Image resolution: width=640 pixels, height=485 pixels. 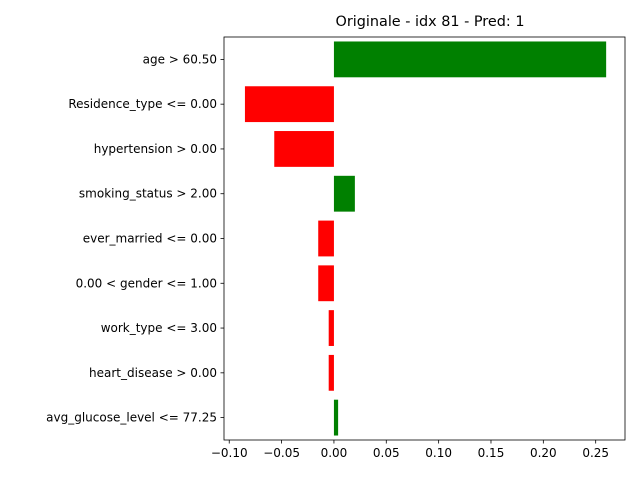 What do you see at coordinates (131, 418) in the screenshot?
I see `y-tick-label: avg_glucose_level <= 77.25` at bounding box center [131, 418].